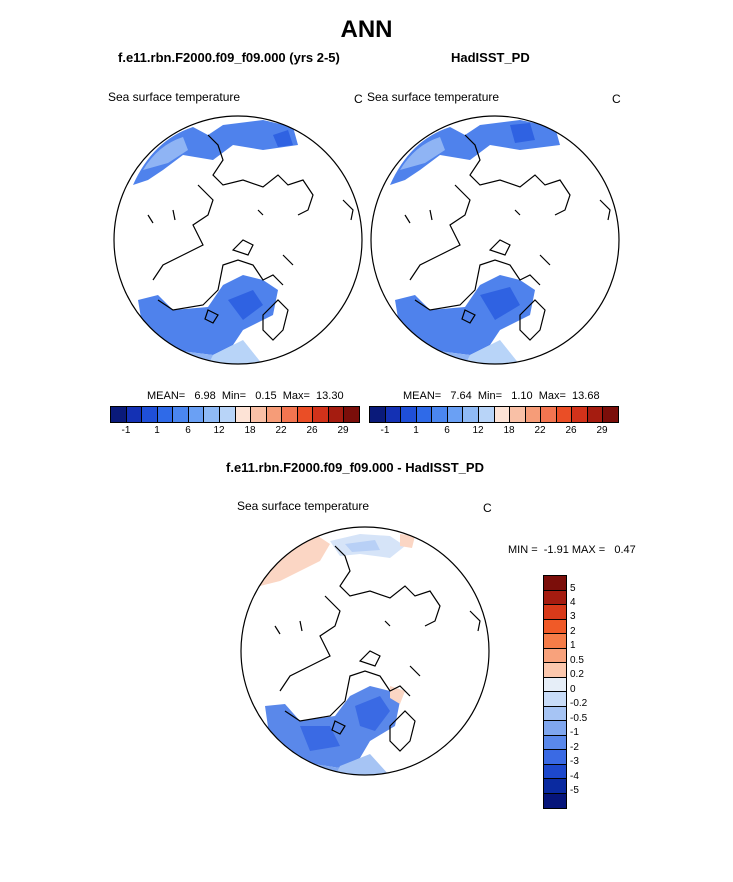 This screenshot has width=733, height=882. Describe the element at coordinates (238, 240) in the screenshot. I see `panel1-polar-map` at that location.